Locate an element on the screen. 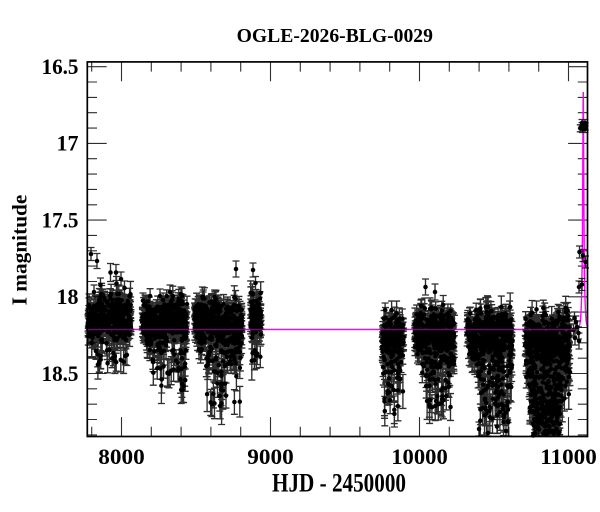 The width and height of the screenshot is (600, 512). svg-text: 18 is located at coordinates (68, 296).